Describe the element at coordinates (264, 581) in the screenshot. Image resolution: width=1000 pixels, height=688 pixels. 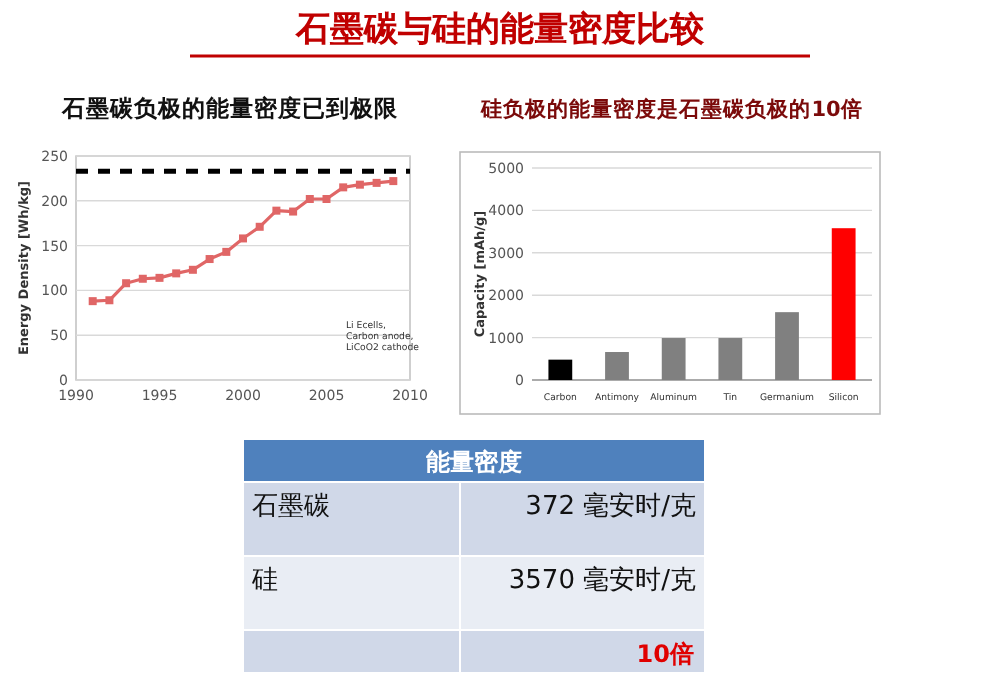
I see `text: 硅` at that location.